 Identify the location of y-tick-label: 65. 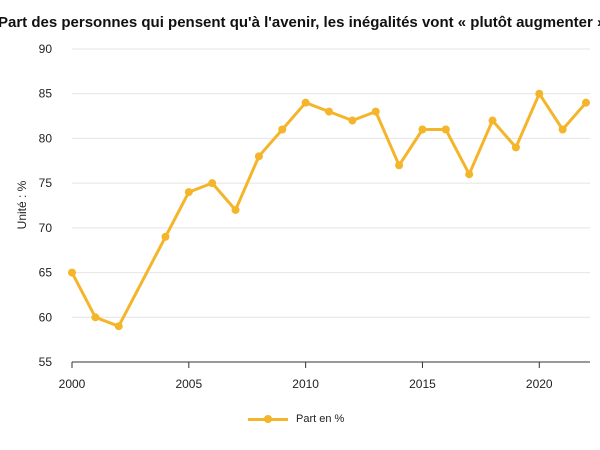
(46, 273).